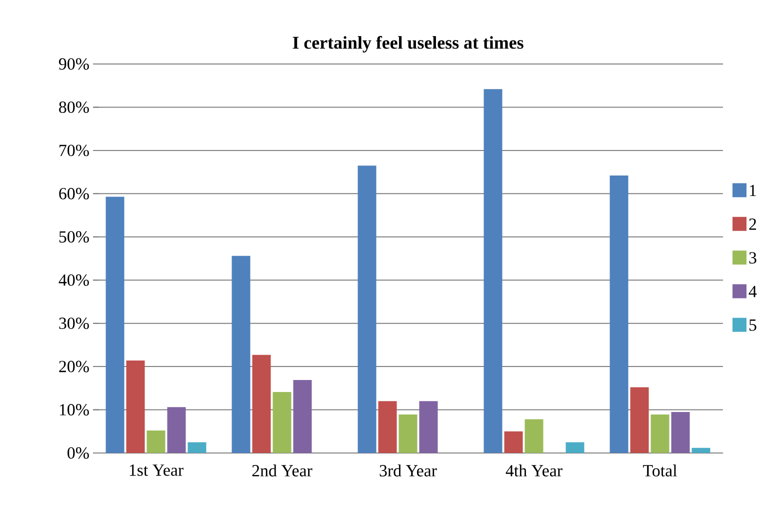  What do you see at coordinates (408, 470) in the screenshot?
I see `x-tick-label: 3rd Year` at bounding box center [408, 470].